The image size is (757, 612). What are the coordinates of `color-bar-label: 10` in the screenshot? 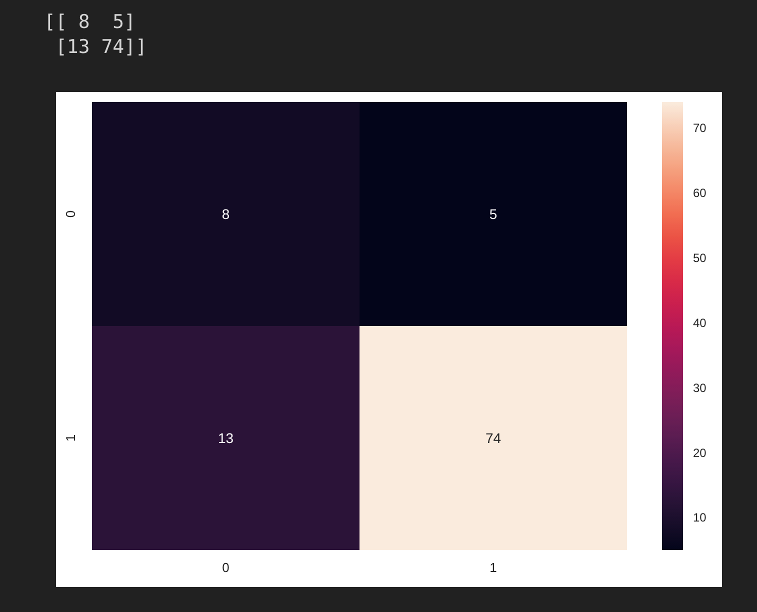 It's located at (700, 517).